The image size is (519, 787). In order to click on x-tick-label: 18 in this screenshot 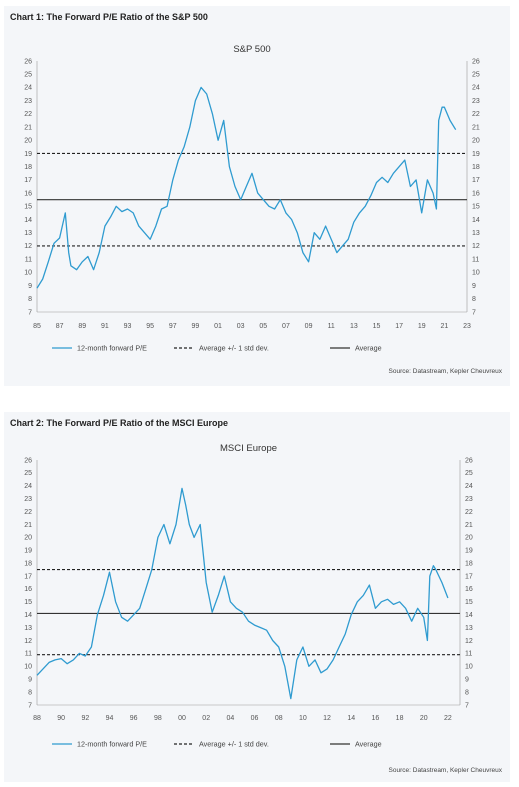, I will do `click(400, 718)`.